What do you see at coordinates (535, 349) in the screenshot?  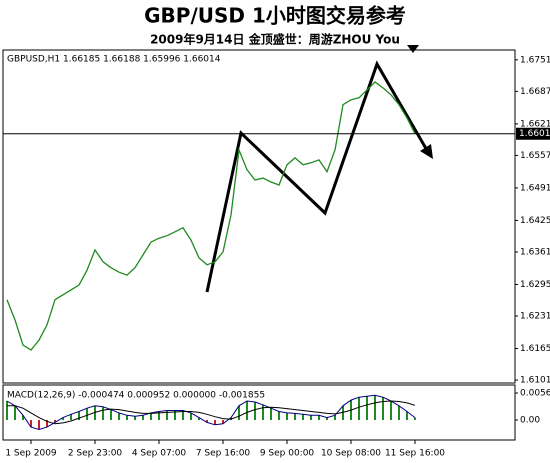 I see `y-tick-label: 1.6165` at bounding box center [535, 349].